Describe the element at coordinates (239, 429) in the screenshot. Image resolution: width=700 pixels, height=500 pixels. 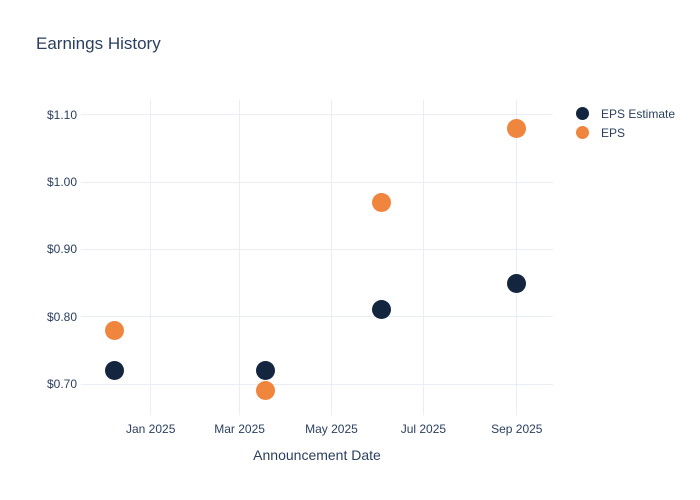
I see `x-tick-label: Mar 2025` at that location.